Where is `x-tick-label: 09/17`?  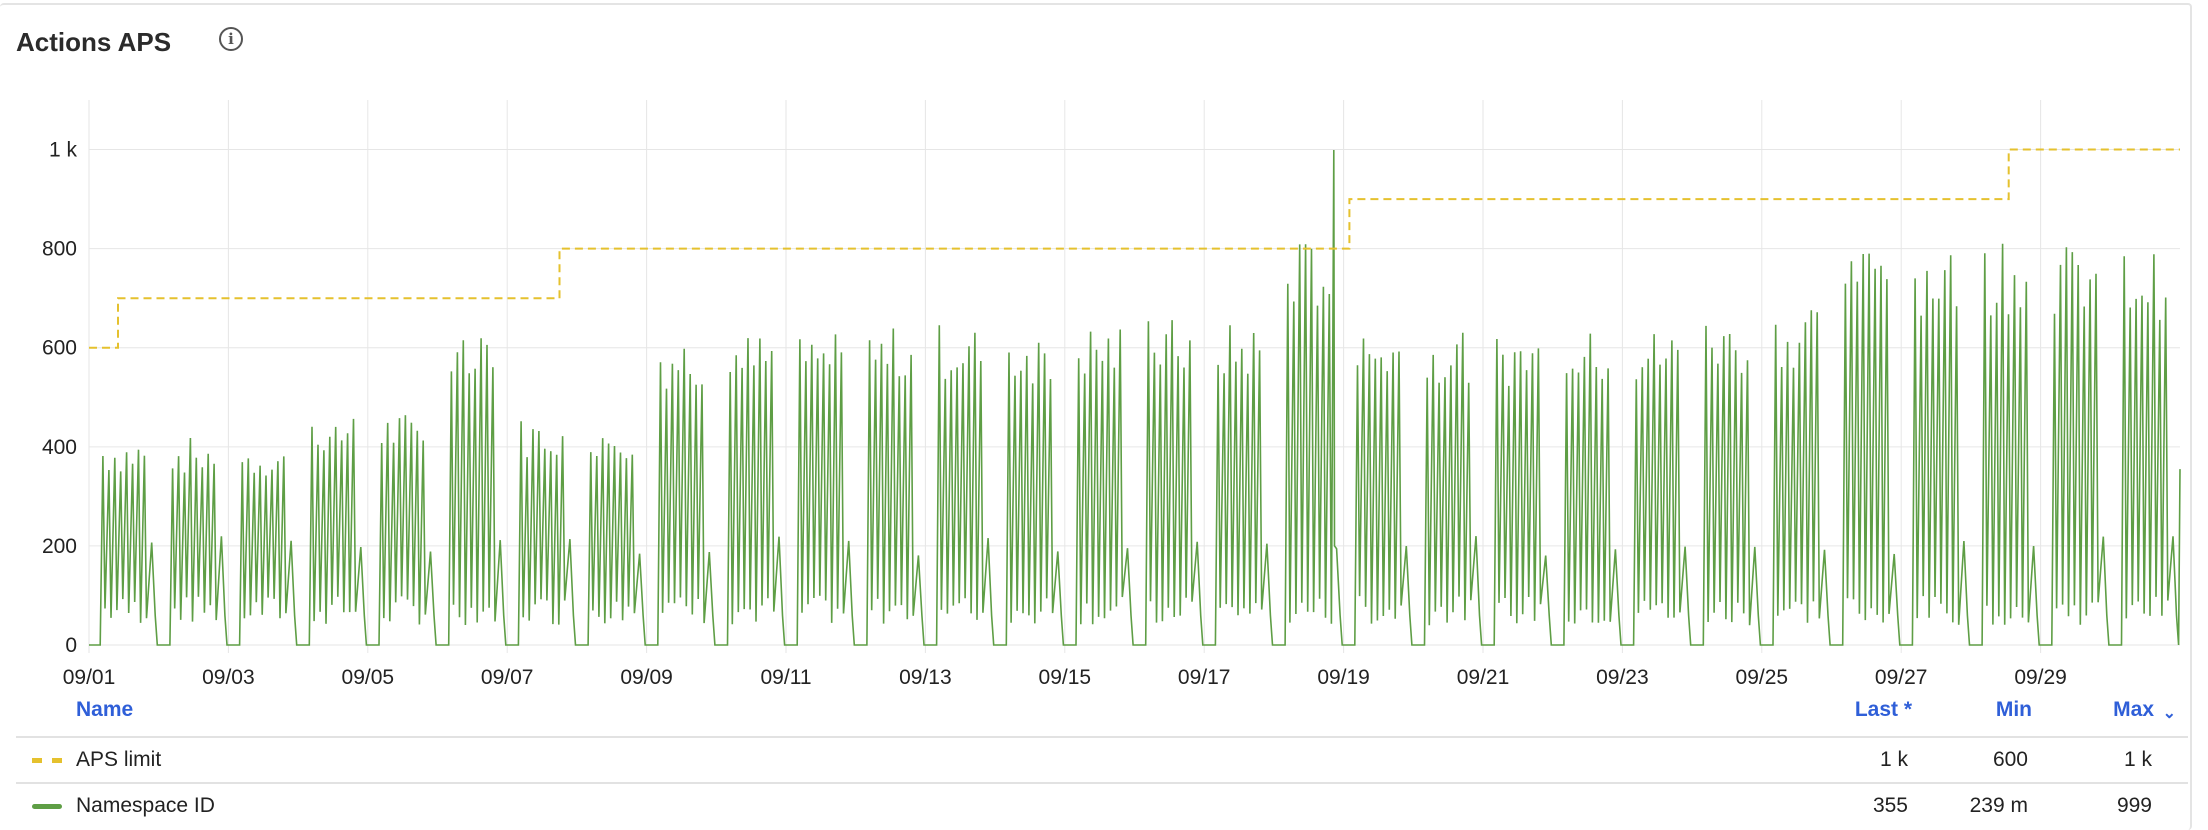
x-tick-label: 09/17 is located at coordinates (1204, 677).